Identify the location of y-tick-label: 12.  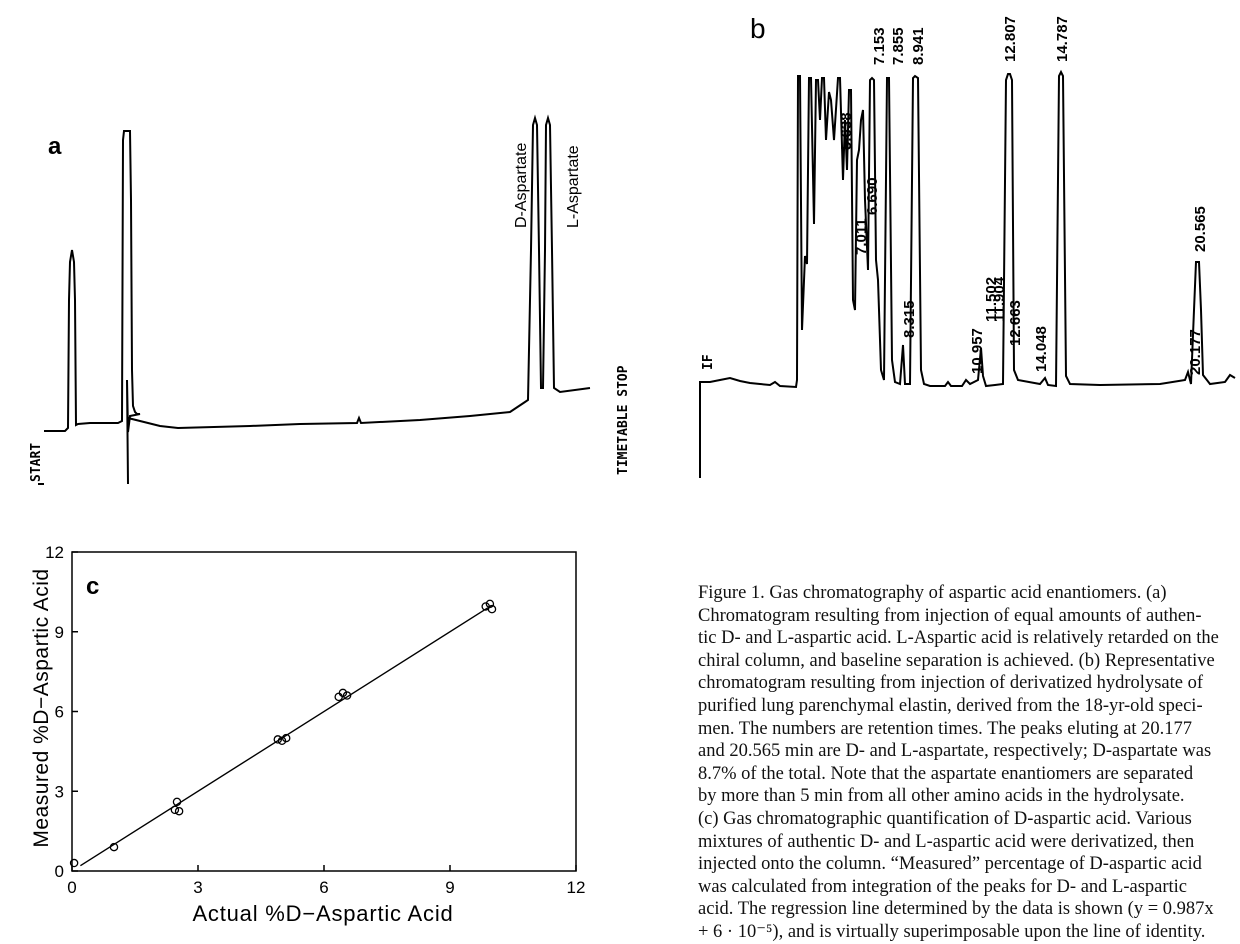
(54, 552).